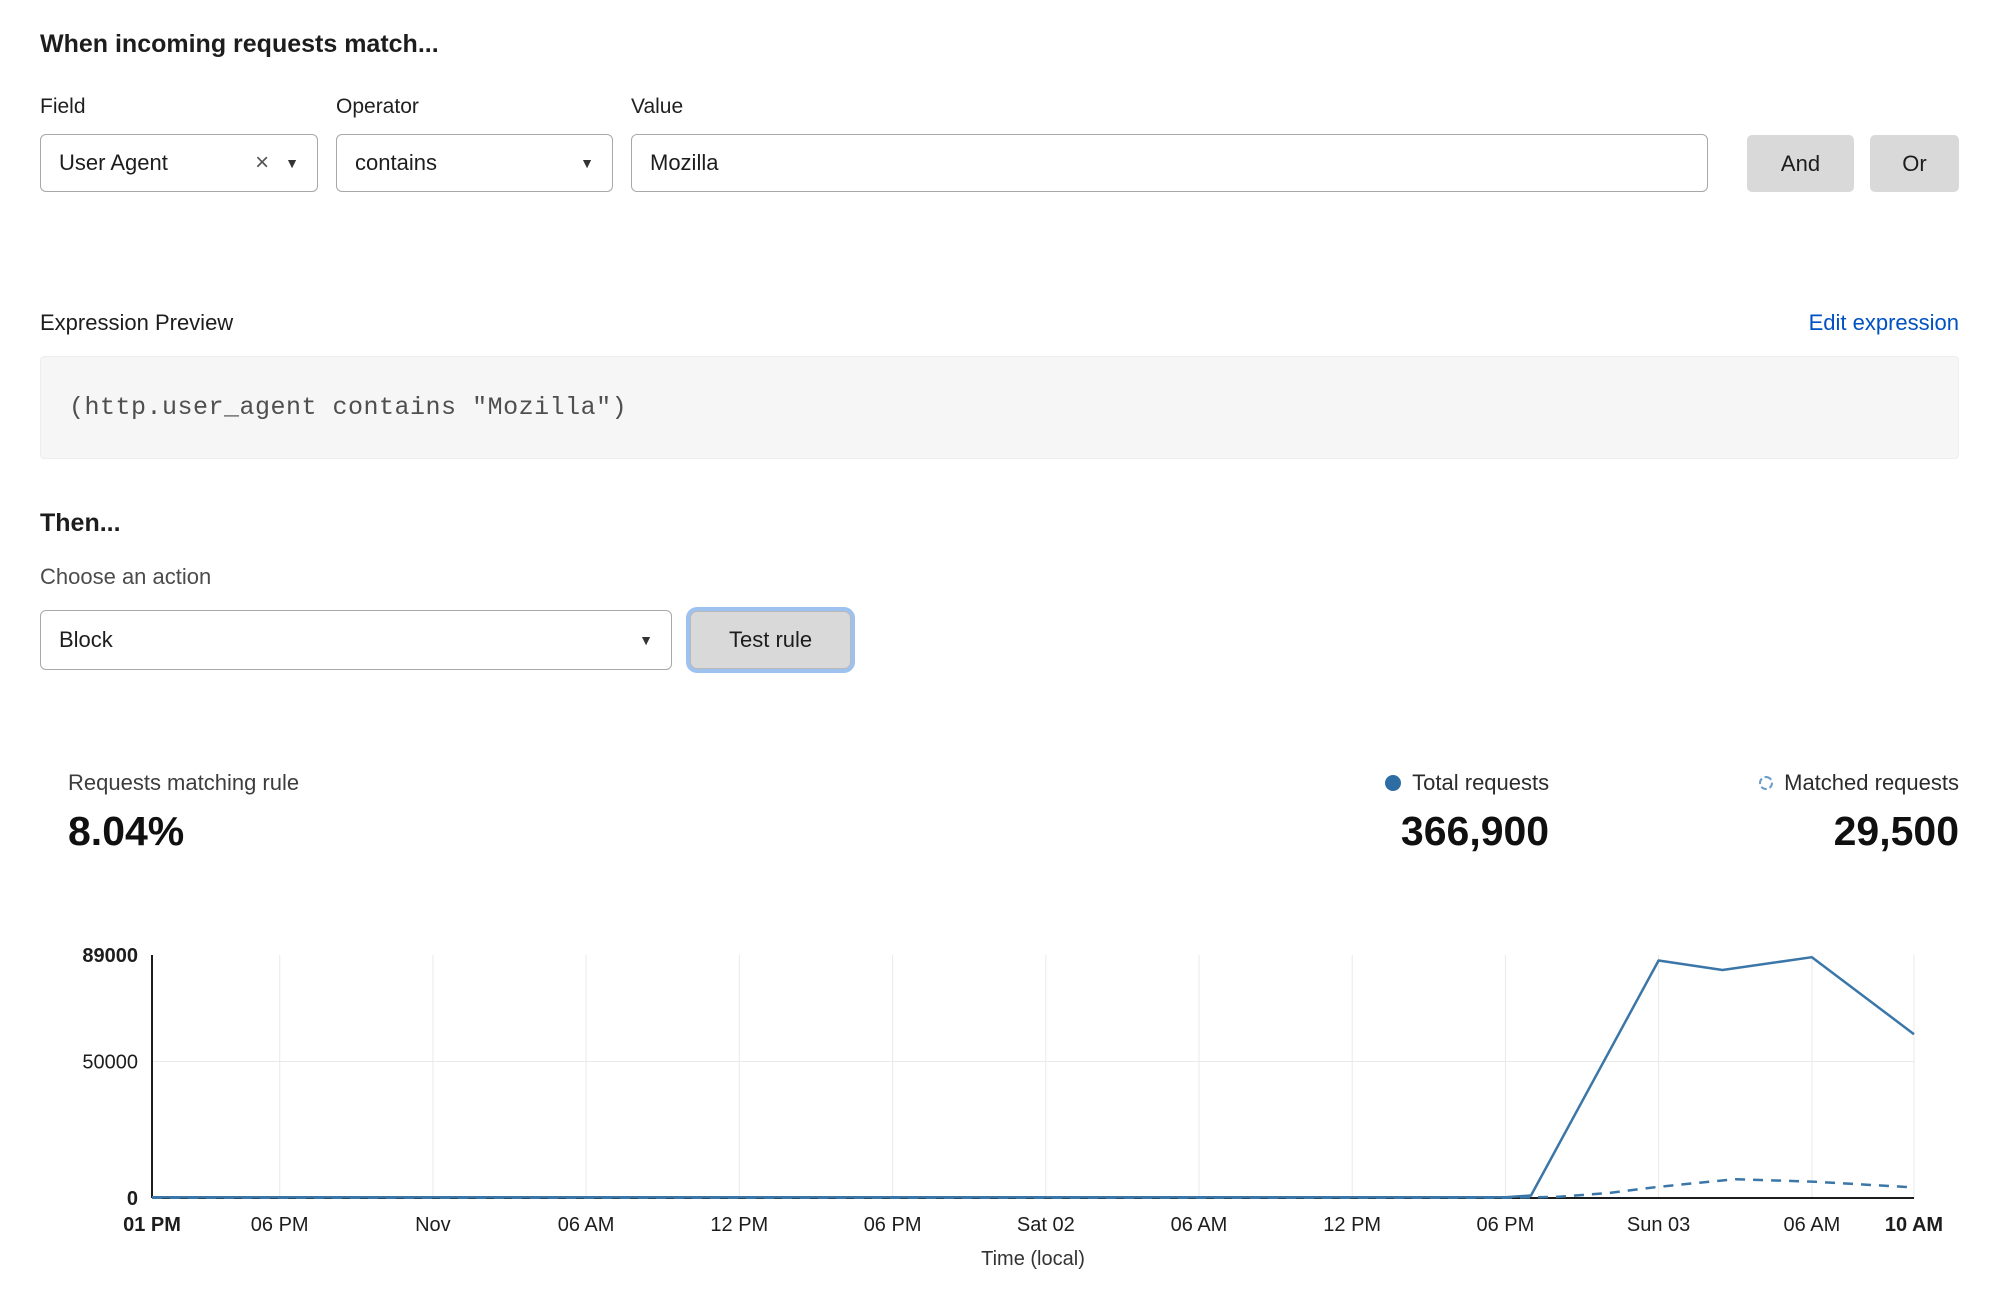 This screenshot has width=1999, height=1295. I want to click on x-tick-label: 01 PM, so click(152, 1225).